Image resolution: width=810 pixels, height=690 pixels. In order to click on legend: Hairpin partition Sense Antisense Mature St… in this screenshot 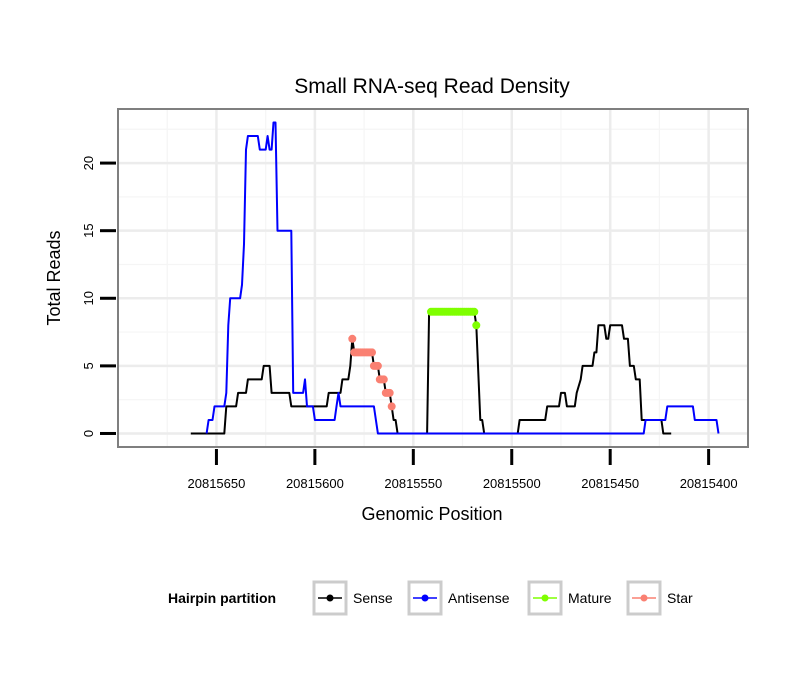, I will do `click(430, 598)`.